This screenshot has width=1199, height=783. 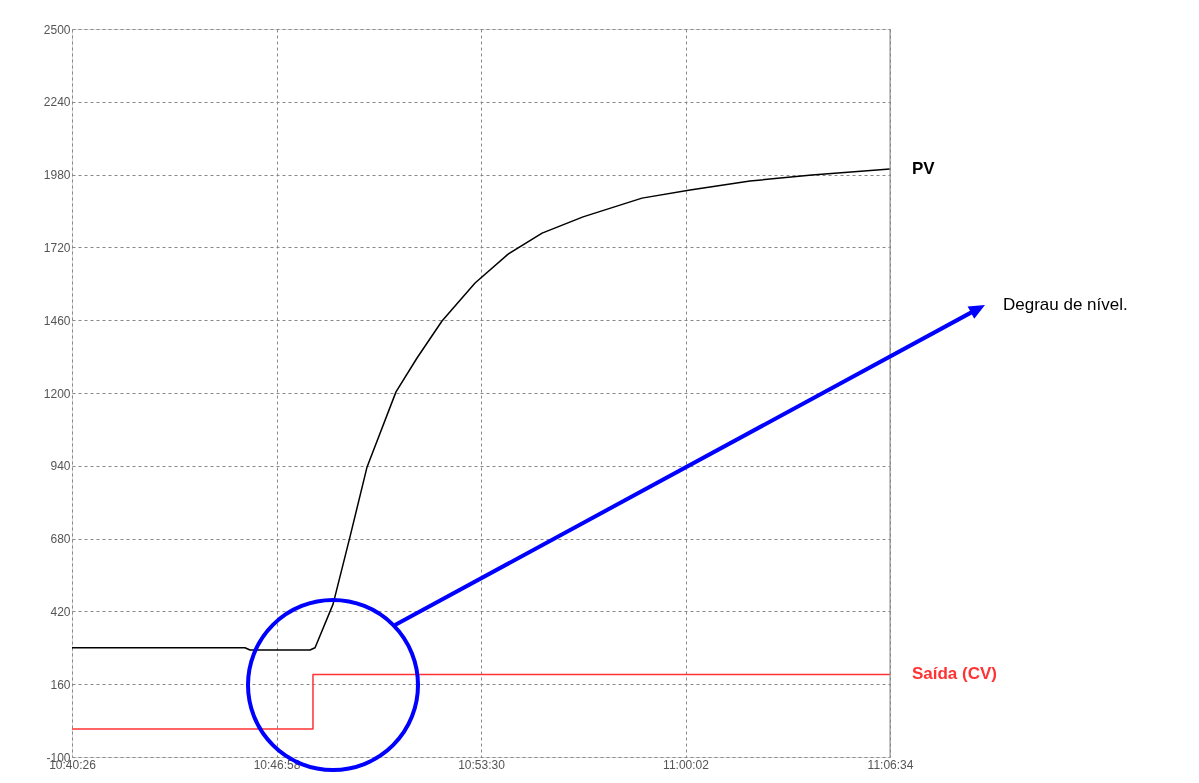 What do you see at coordinates (57, 247) in the screenshot?
I see `y-tick-label: 1720` at bounding box center [57, 247].